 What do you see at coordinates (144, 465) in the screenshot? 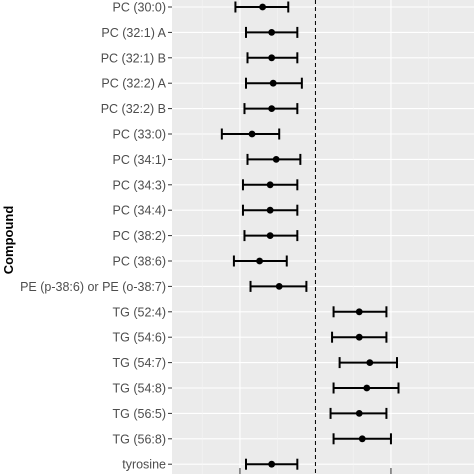
I see `y-tick-label: tyrosine` at bounding box center [144, 465].